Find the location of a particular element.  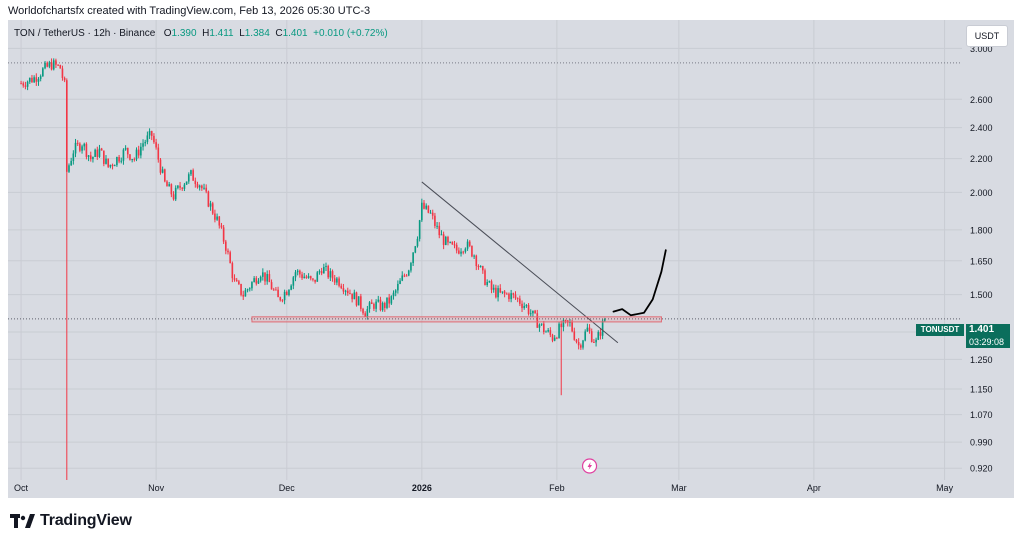

y-tick-label: 1.070 is located at coordinates (981, 415).